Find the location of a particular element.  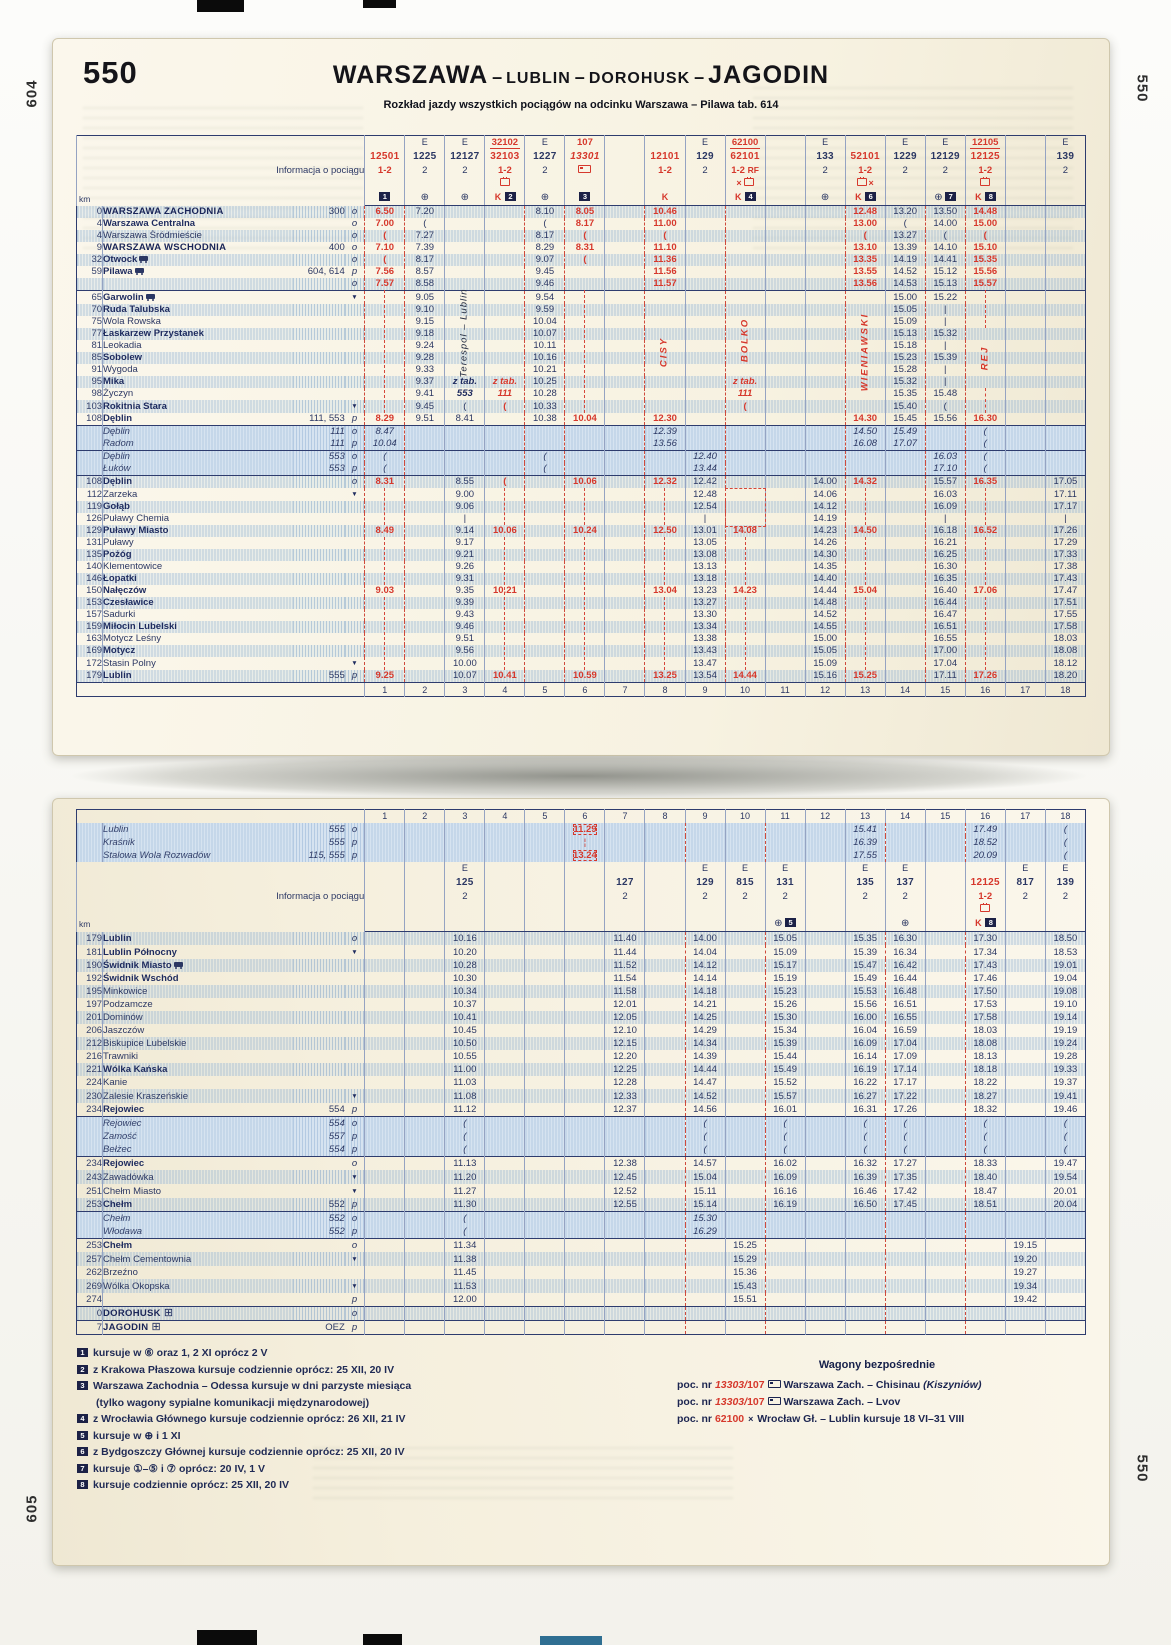

time-value: 16.03 is located at coordinates (945, 494).